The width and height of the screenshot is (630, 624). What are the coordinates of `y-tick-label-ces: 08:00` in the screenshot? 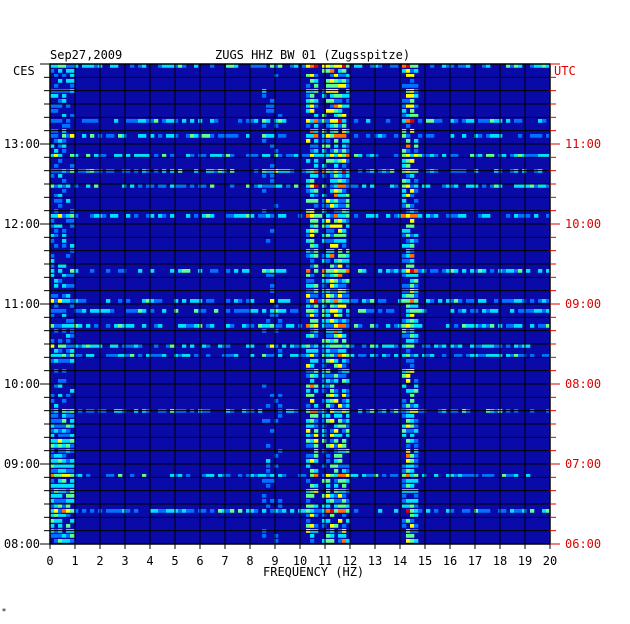 It's located at (22, 544).